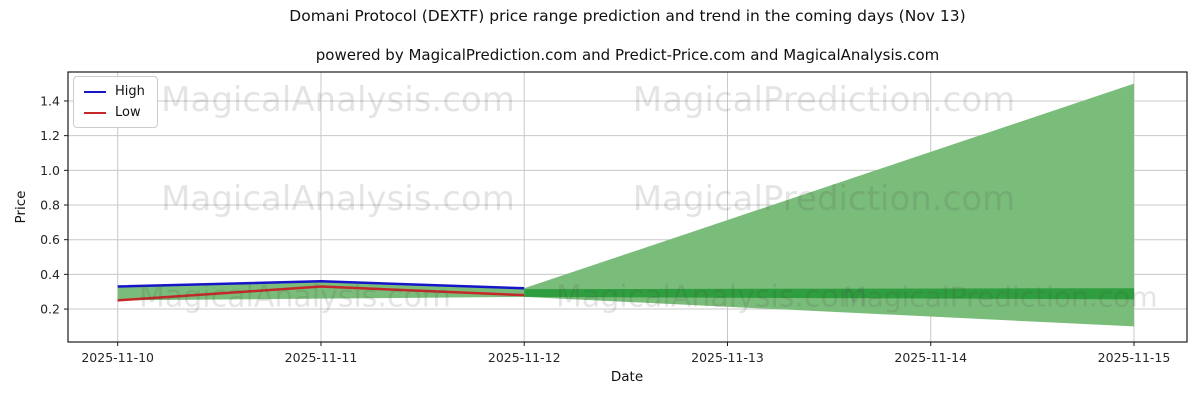 Image resolution: width=1200 pixels, height=400 pixels. What do you see at coordinates (50, 309) in the screenshot?
I see `y-tick-label: 0.2` at bounding box center [50, 309].